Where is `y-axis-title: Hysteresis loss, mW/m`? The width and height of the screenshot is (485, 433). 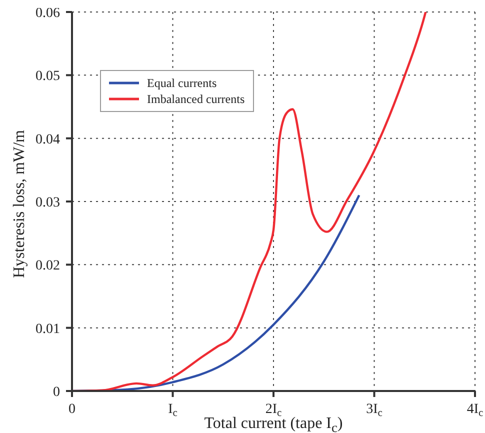
y-axis-title: Hysteresis loss, mW/m is located at coordinates (20, 204).